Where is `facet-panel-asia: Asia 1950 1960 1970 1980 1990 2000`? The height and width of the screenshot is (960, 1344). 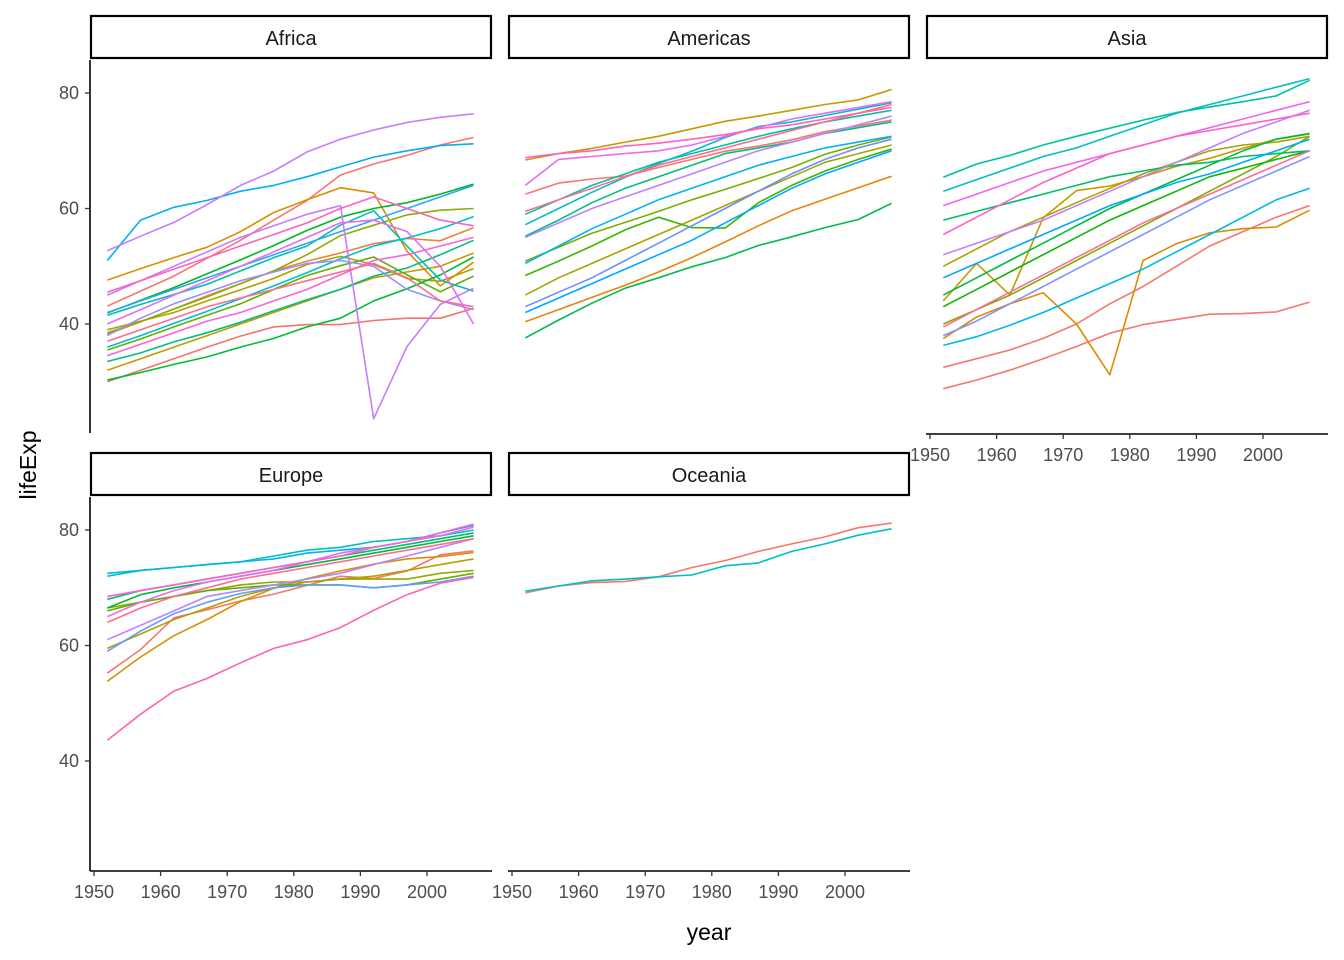
facet-panel-asia: Asia 1950 1960 1970 1980 1990 2000 is located at coordinates (1119, 239).